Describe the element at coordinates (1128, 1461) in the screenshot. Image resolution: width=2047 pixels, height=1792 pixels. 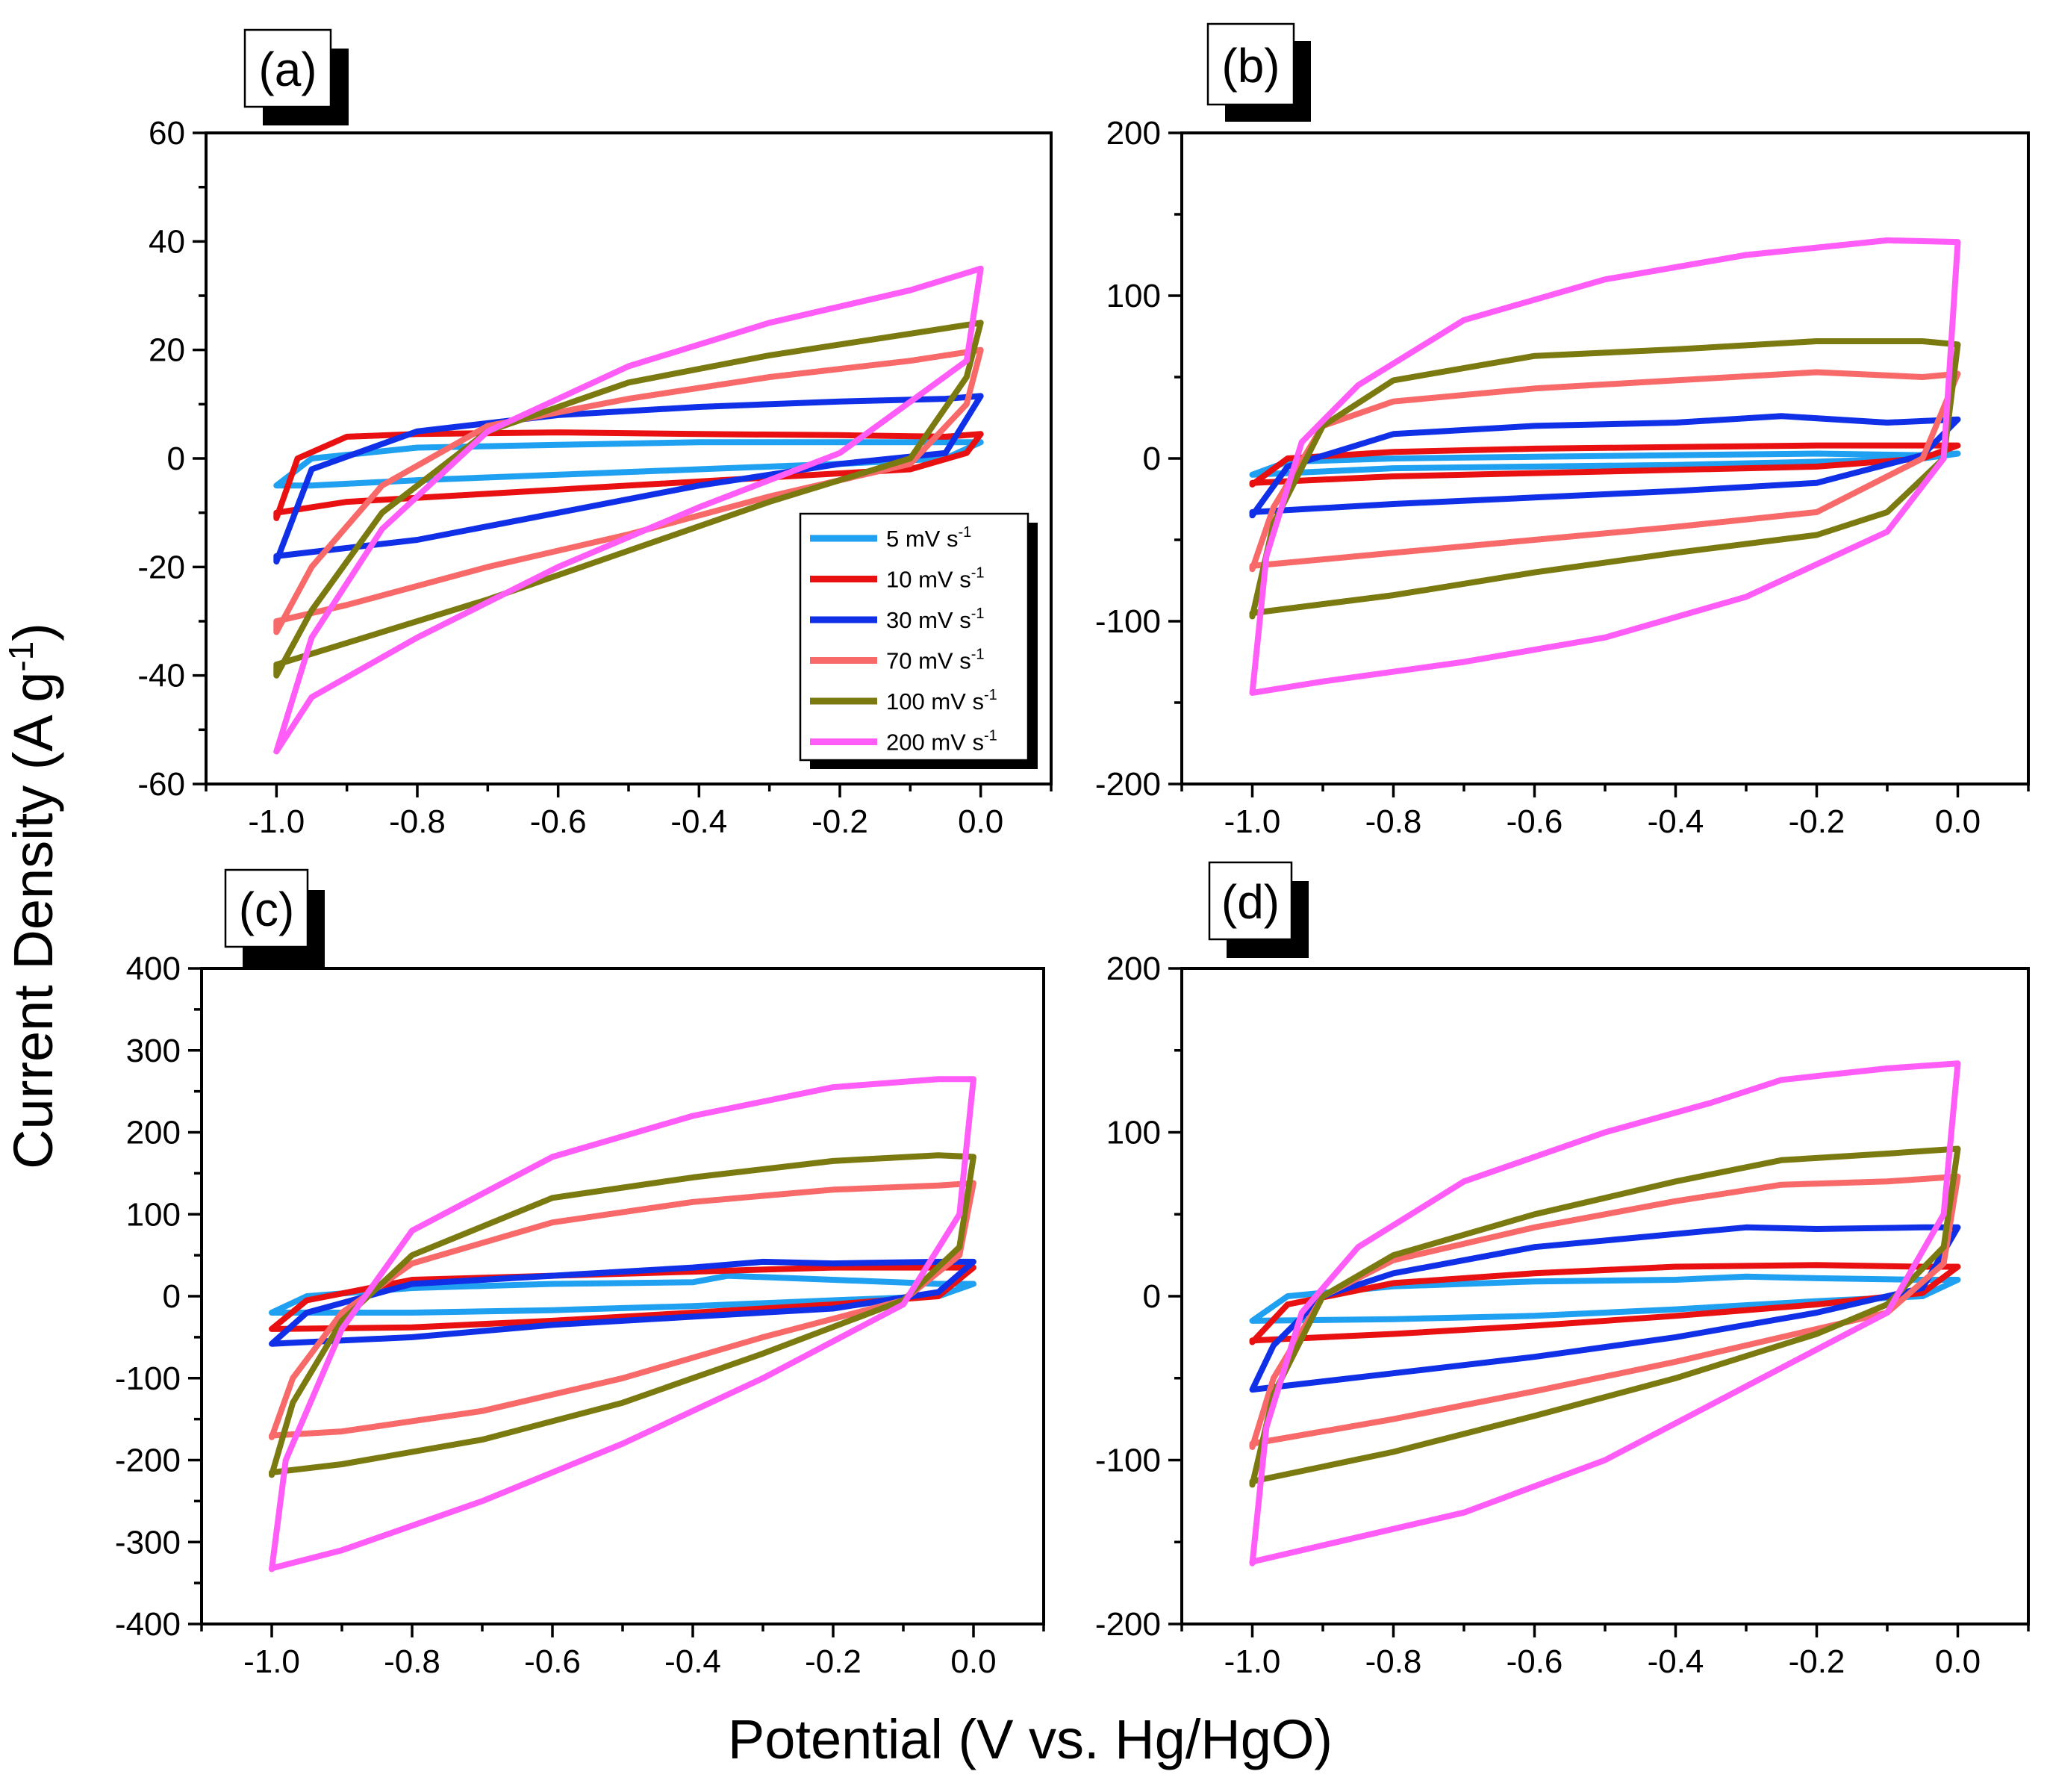
I see `panel-d-y-tick-label: -100` at that location.